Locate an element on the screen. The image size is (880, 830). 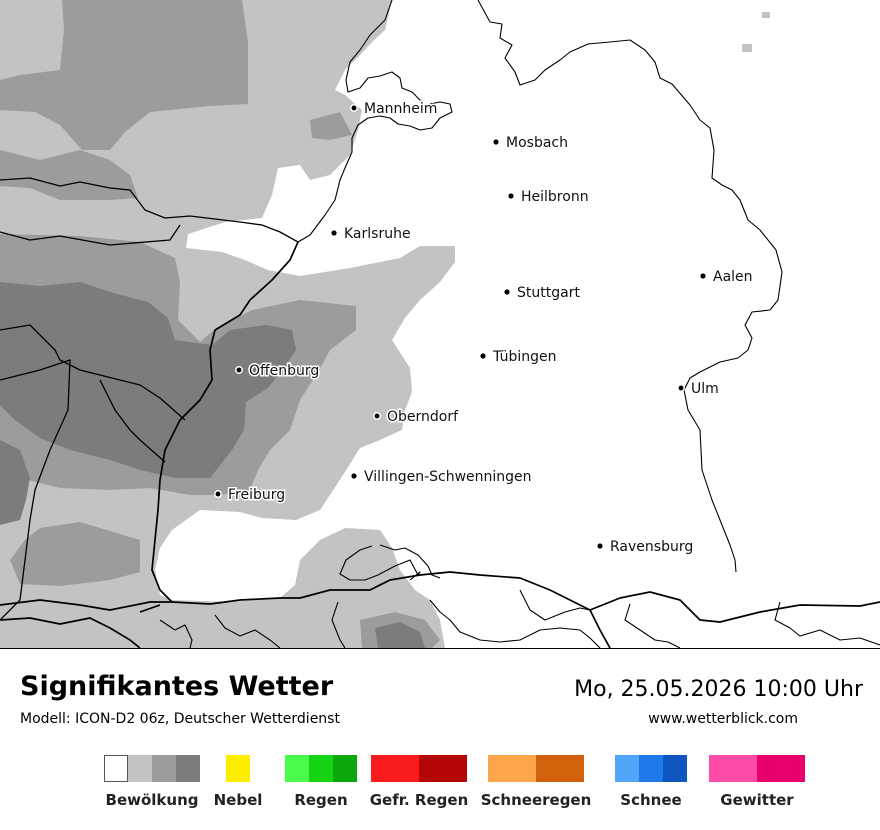
city-label: Oberndorf is located at coordinates (423, 417).